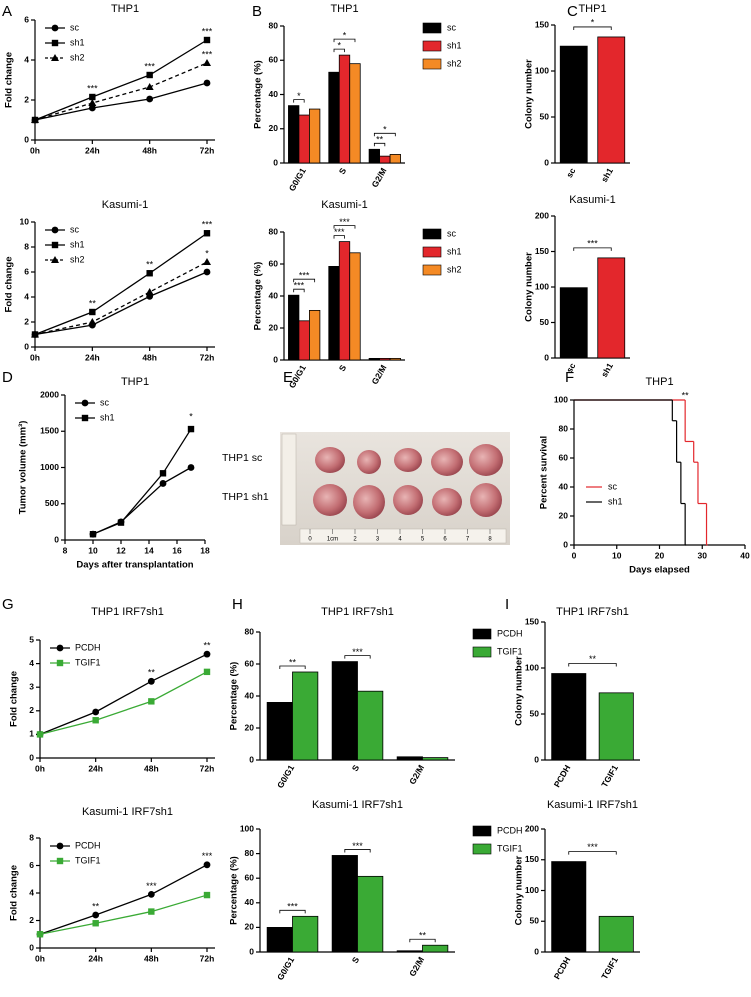  What do you see at coordinates (134, 565) in the screenshot?
I see `x-axis-title: Days after transplantation` at bounding box center [134, 565].